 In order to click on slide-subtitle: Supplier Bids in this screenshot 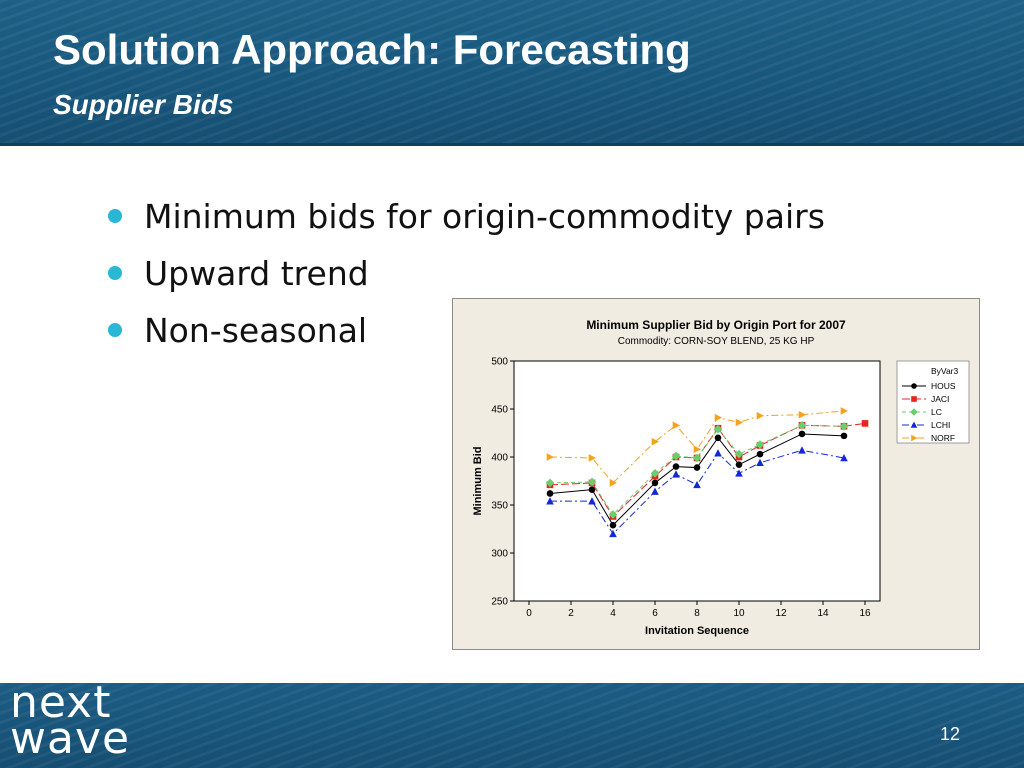, I will do `click(143, 104)`.